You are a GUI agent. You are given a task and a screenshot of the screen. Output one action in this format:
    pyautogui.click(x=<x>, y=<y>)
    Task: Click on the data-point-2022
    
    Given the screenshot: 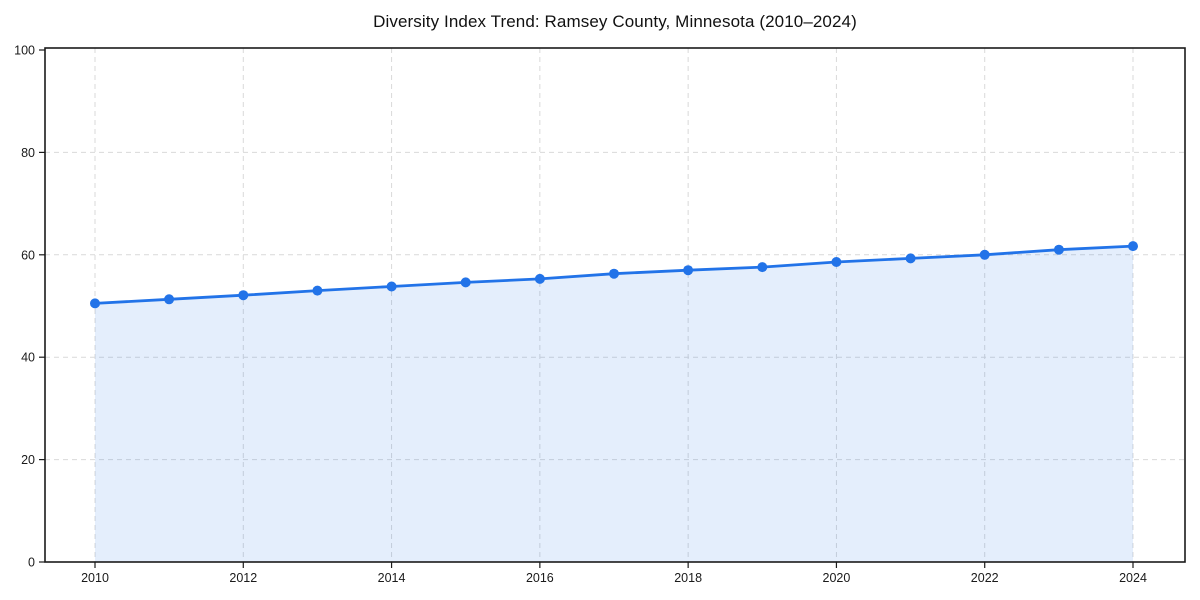 What is the action you would take?
    pyautogui.click(x=984, y=254)
    